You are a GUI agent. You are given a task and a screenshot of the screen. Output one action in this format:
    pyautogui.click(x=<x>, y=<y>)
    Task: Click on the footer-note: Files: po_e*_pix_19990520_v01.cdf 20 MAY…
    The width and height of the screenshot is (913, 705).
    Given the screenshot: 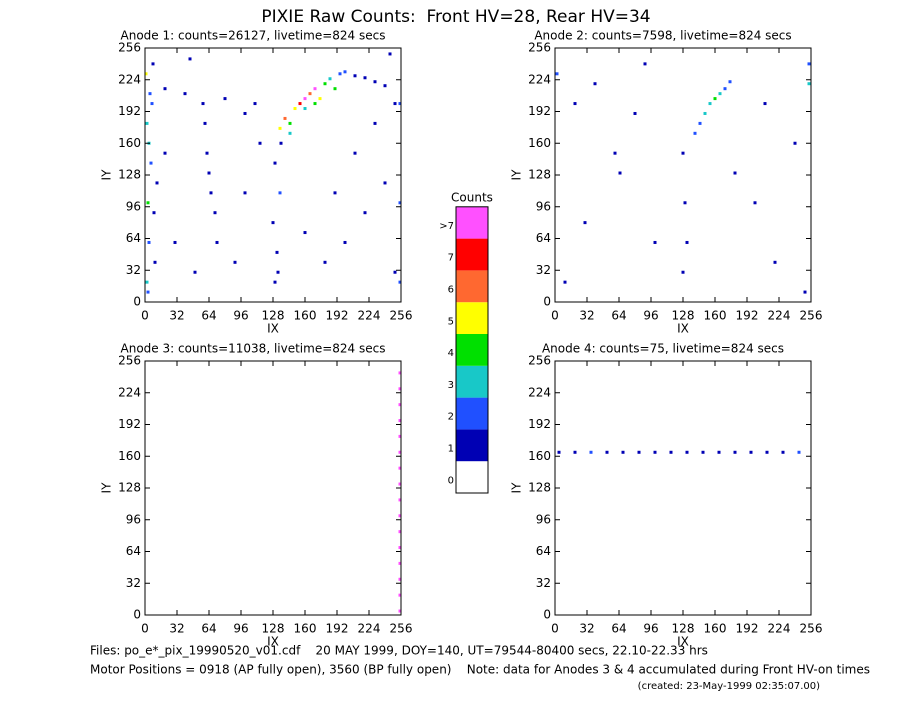 What is the action you would take?
    pyautogui.click(x=399, y=651)
    